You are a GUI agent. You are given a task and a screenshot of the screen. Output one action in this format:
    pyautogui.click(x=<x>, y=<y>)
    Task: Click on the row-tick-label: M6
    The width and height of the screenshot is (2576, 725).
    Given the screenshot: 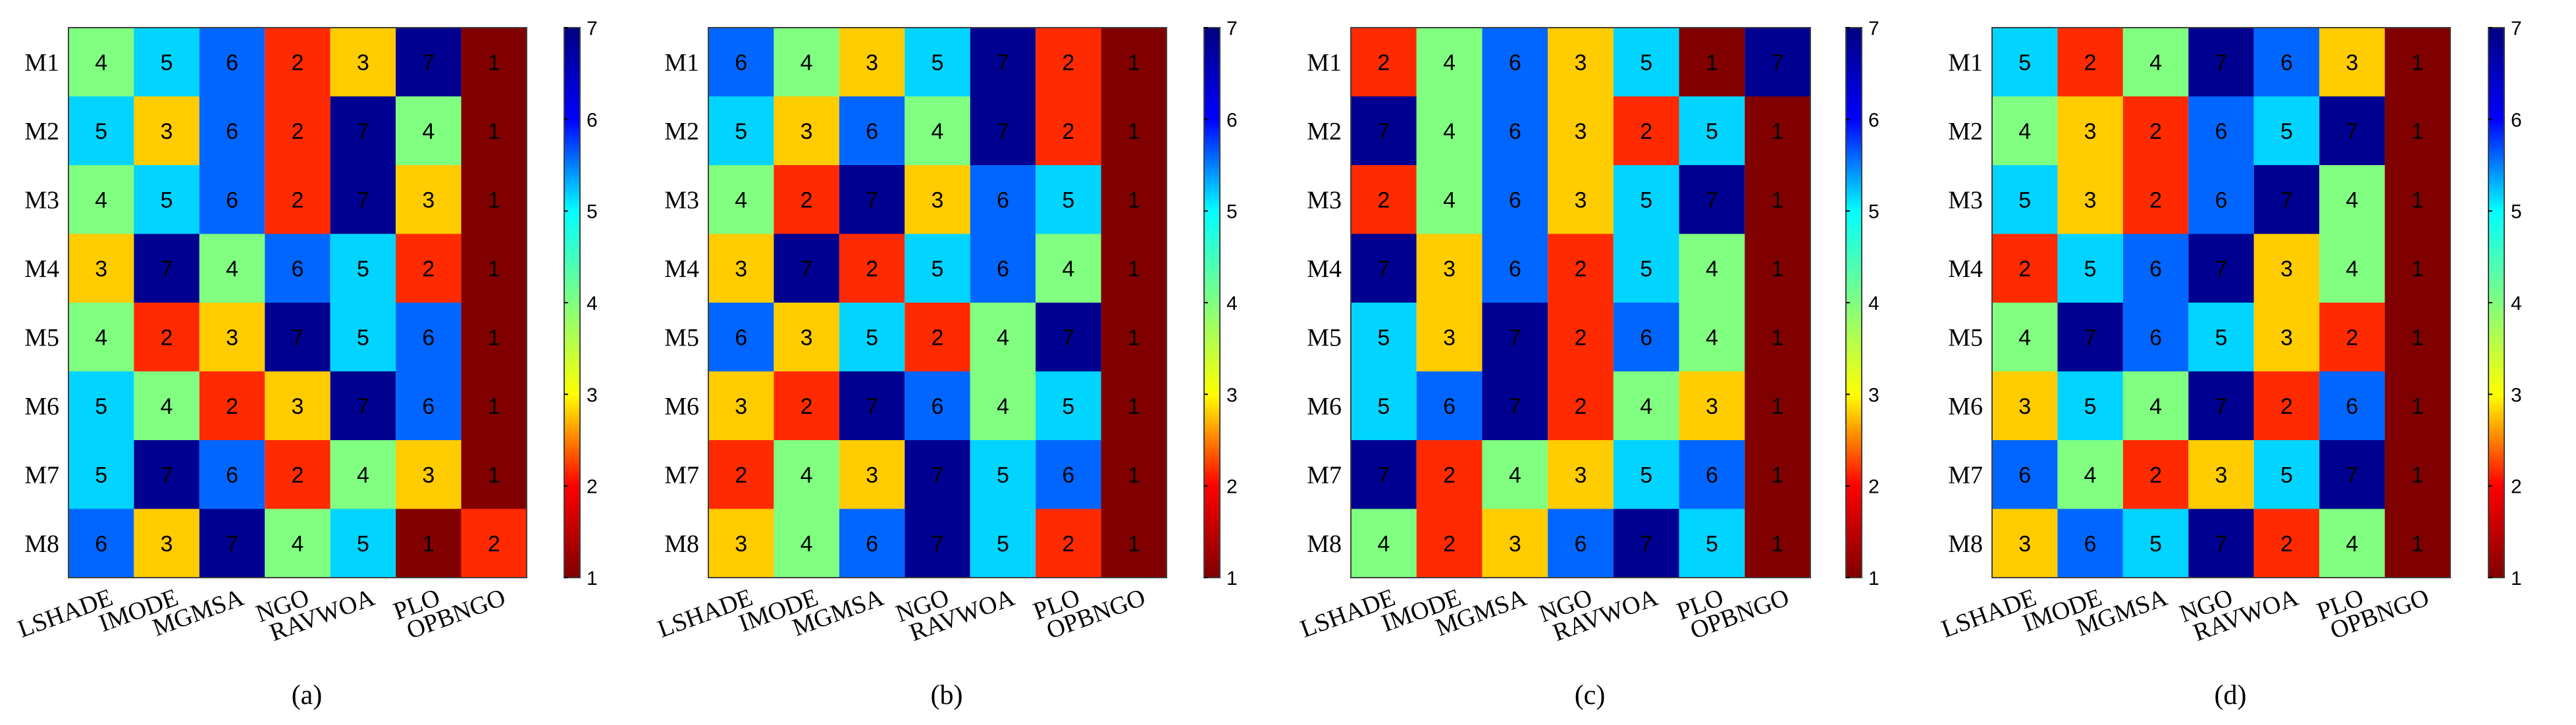 What is the action you would take?
    pyautogui.click(x=1324, y=406)
    